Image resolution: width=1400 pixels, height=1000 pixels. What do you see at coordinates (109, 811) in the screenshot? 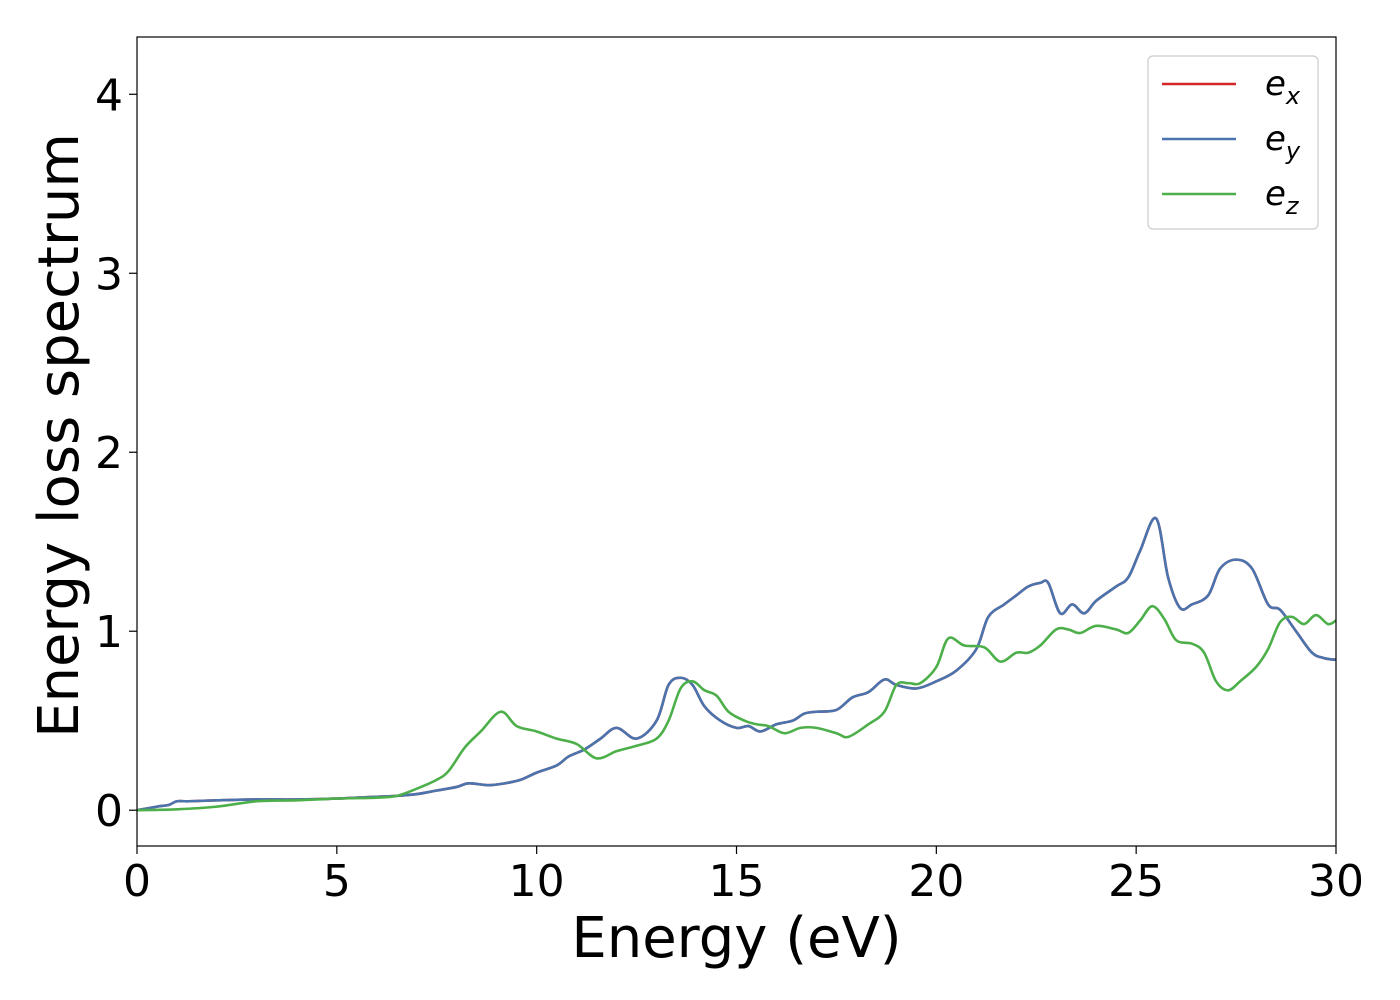
I see `y-tick-label: 0` at bounding box center [109, 811].